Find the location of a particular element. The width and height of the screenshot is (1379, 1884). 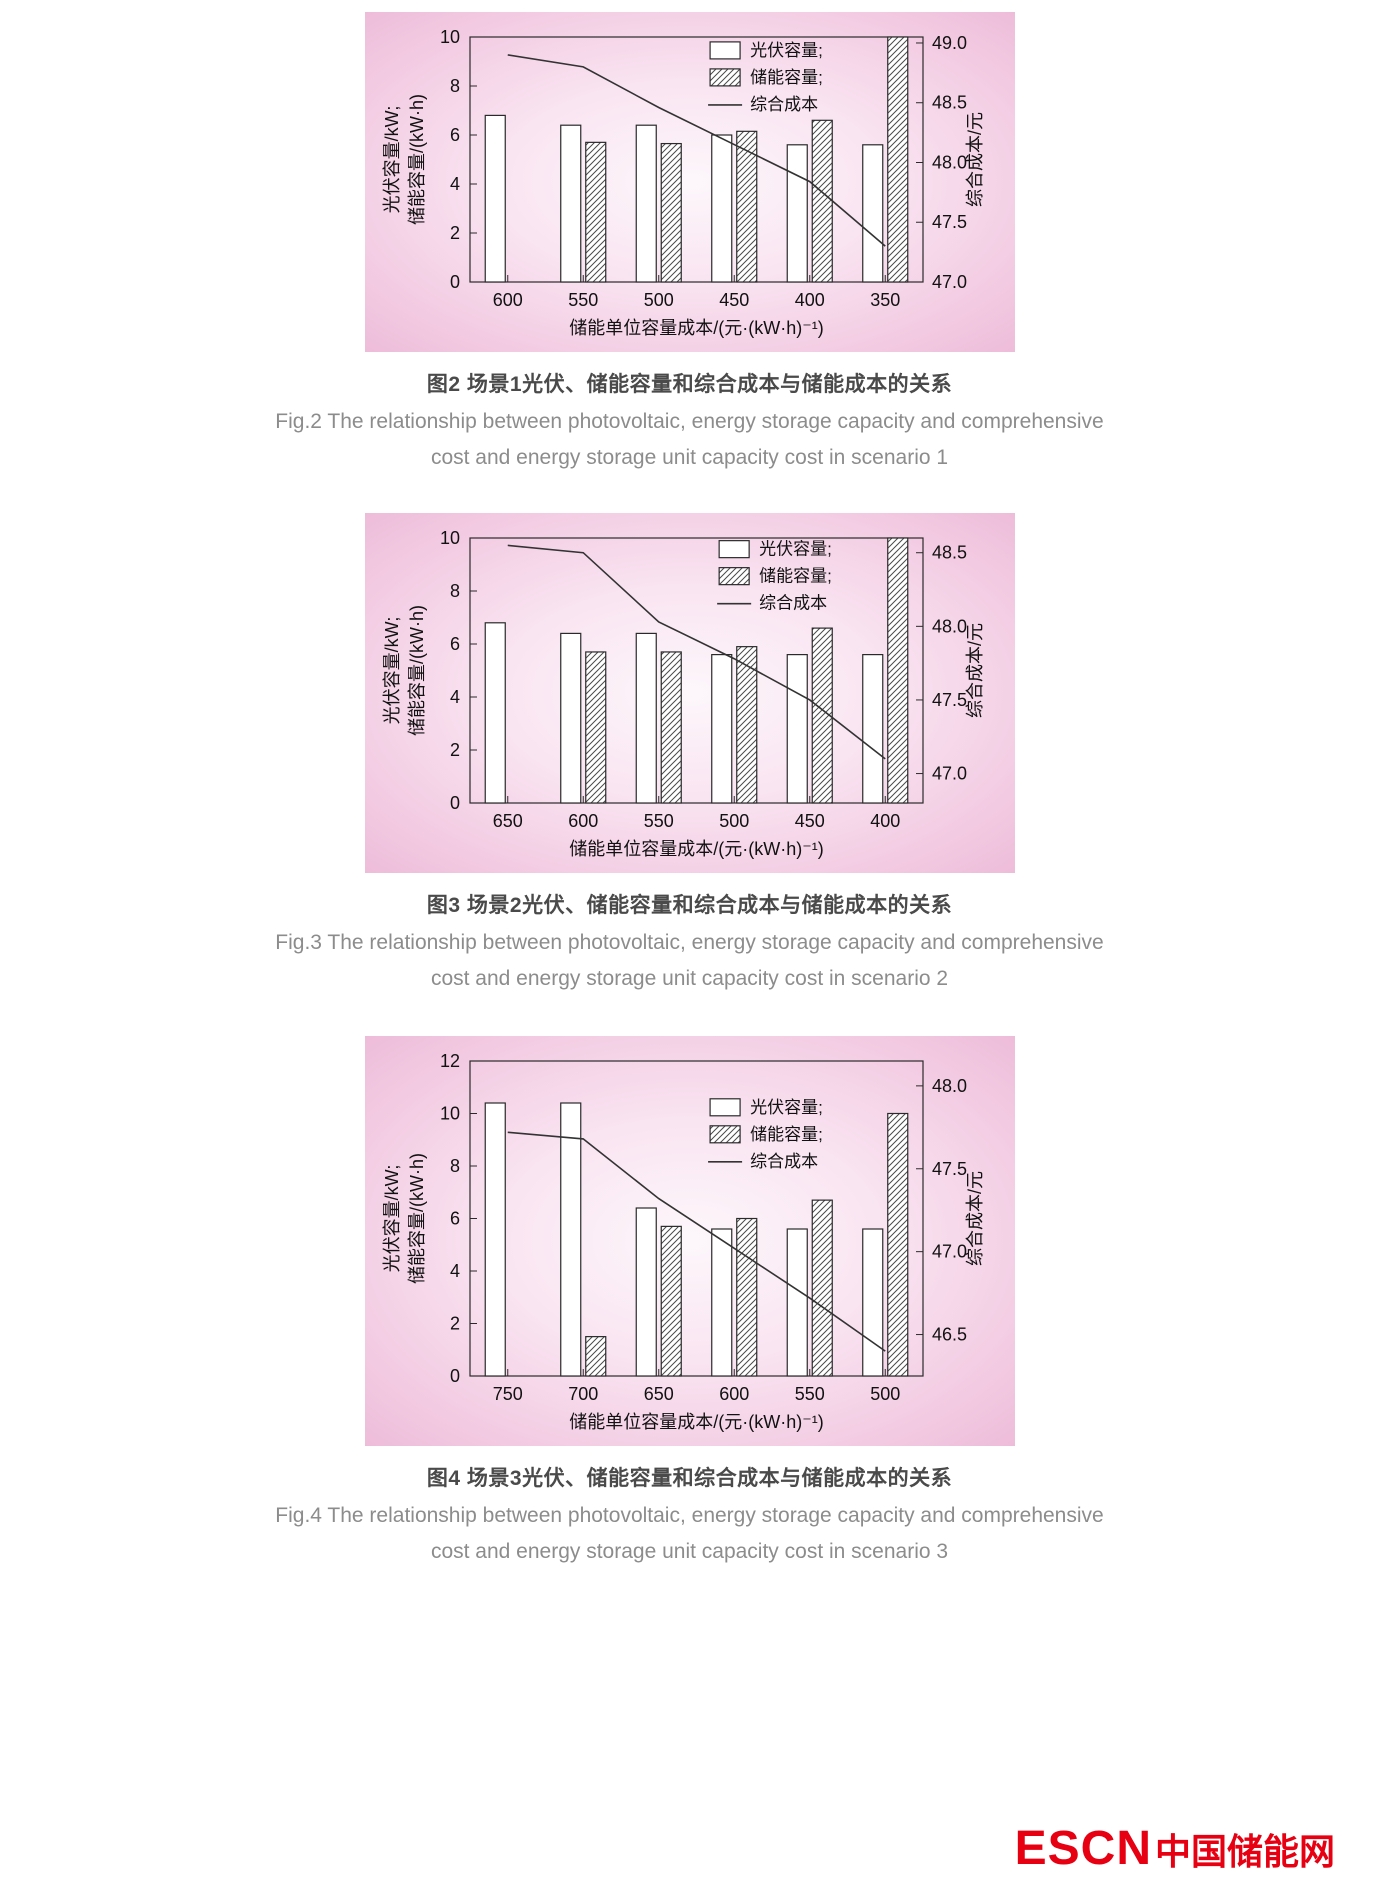

svg-text: 700 is located at coordinates (583, 1394).